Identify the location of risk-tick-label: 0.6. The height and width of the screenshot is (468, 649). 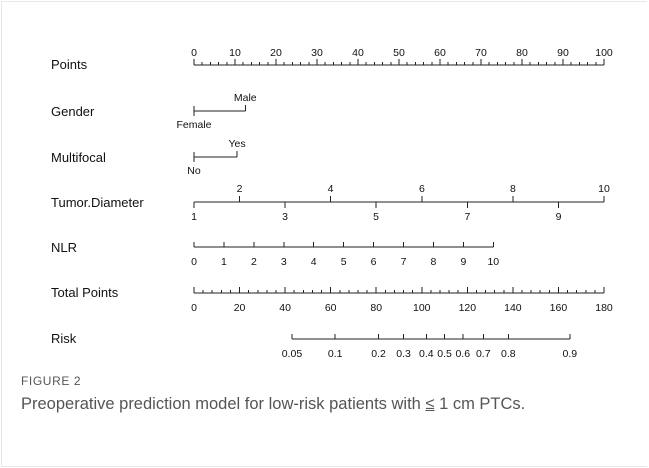
(462, 354).